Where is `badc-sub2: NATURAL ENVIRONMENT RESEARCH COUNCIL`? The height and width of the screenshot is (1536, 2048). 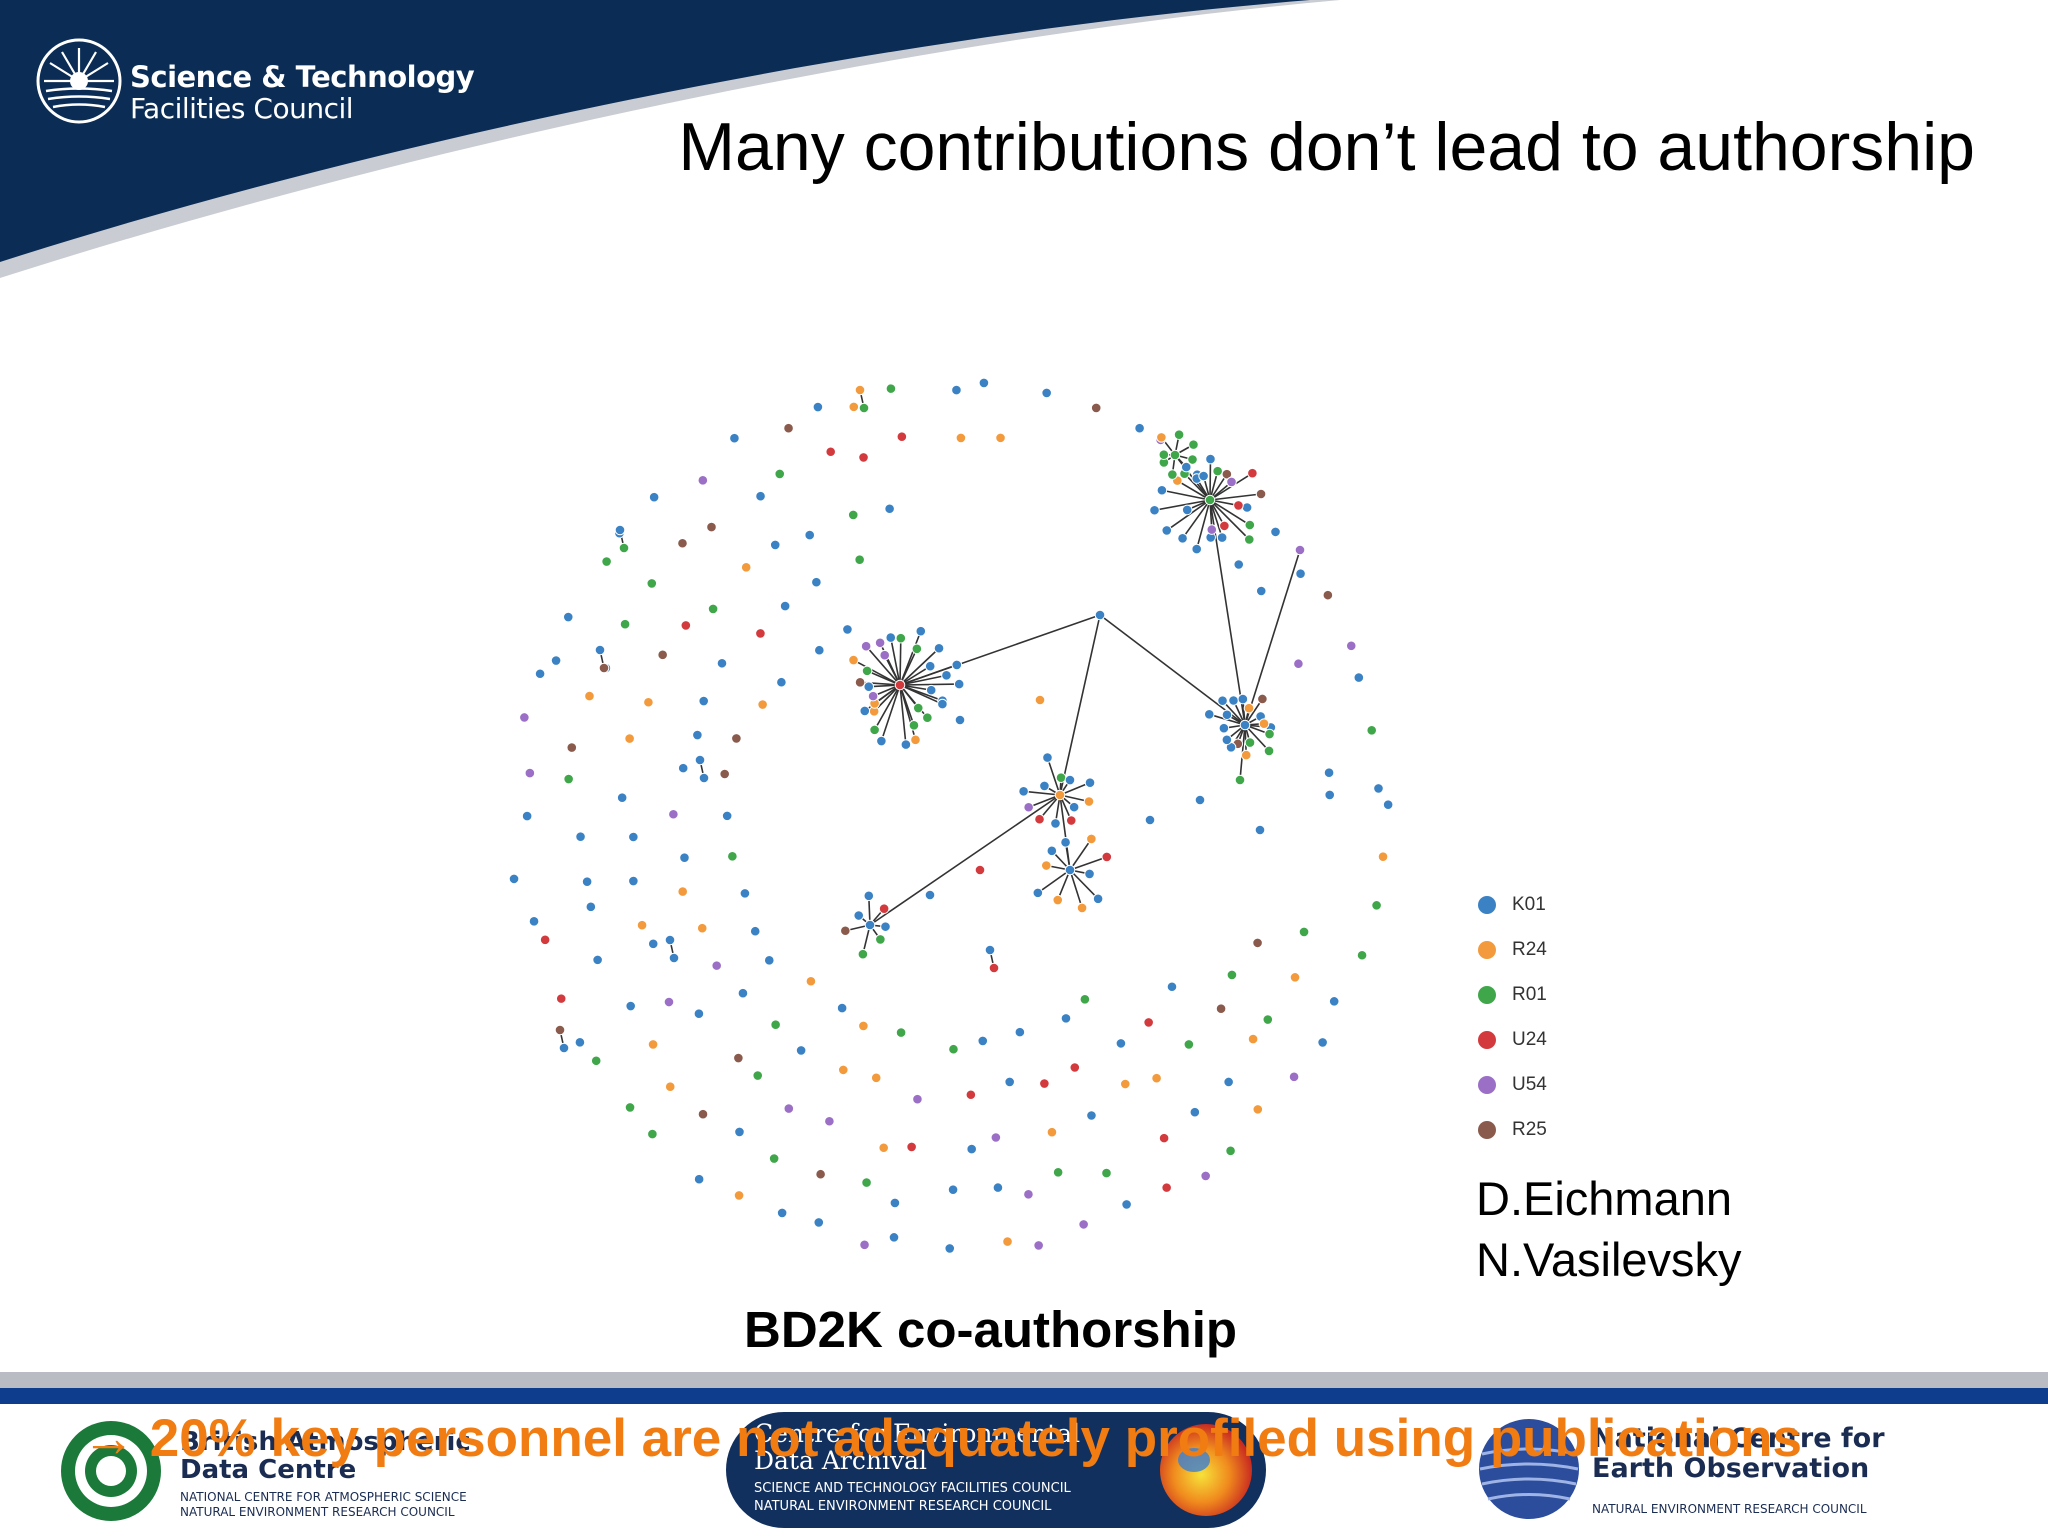
badc-sub2: NATURAL ENVIRONMENT RESEARCH COUNCIL is located at coordinates (317, 1512).